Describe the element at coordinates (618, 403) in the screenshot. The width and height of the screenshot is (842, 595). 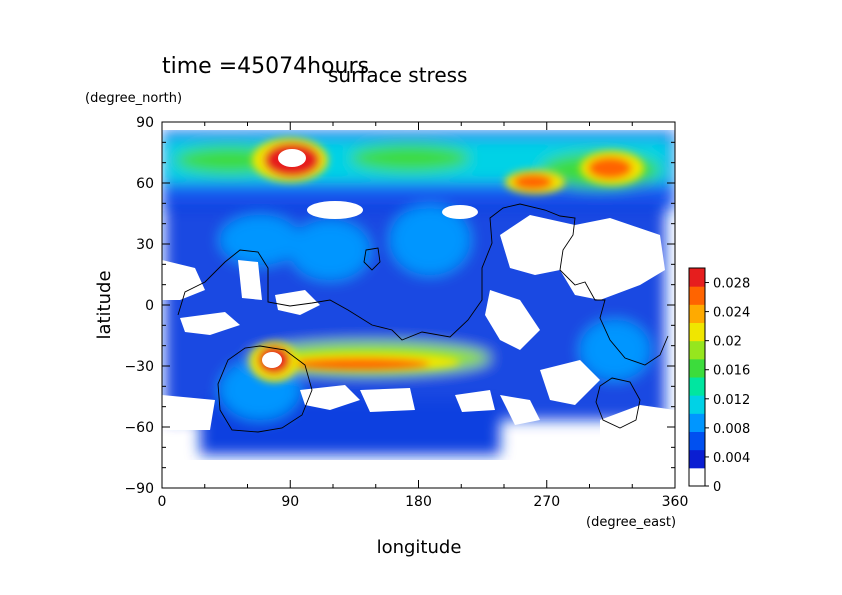
I see `coast-south-east` at that location.